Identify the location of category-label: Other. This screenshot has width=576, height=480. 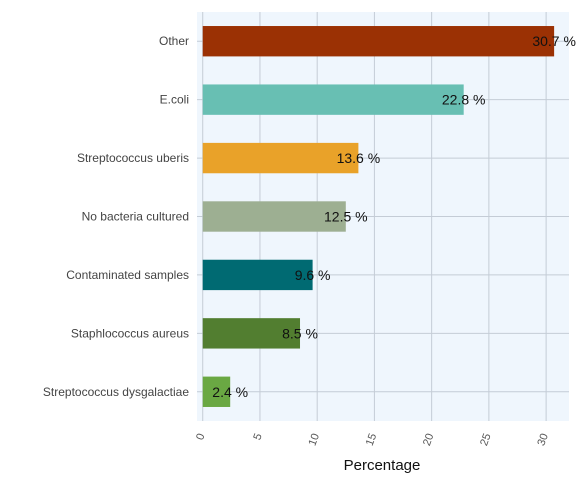
(174, 41).